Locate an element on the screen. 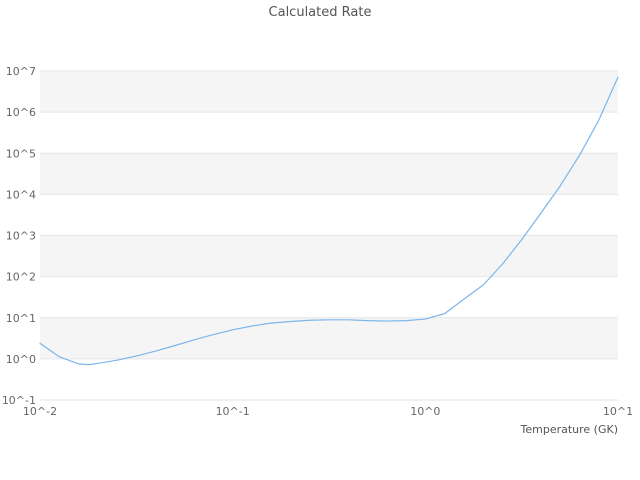  y-tick-label: 10^5 is located at coordinates (21, 153).